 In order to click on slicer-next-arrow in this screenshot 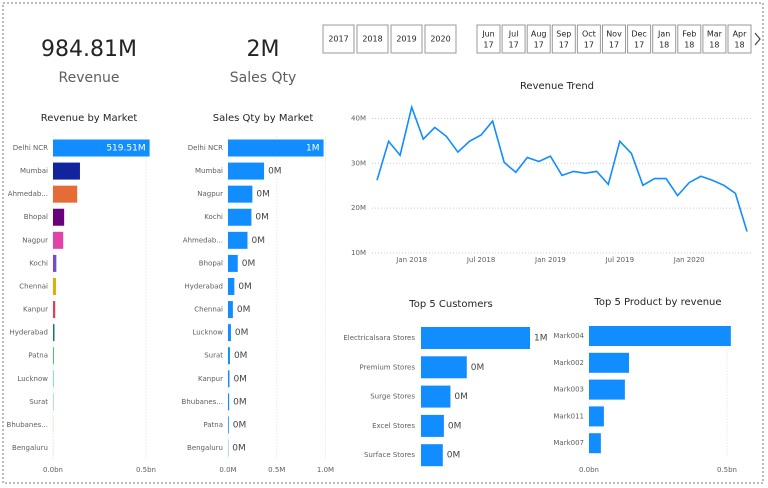, I will do `click(757, 39)`.